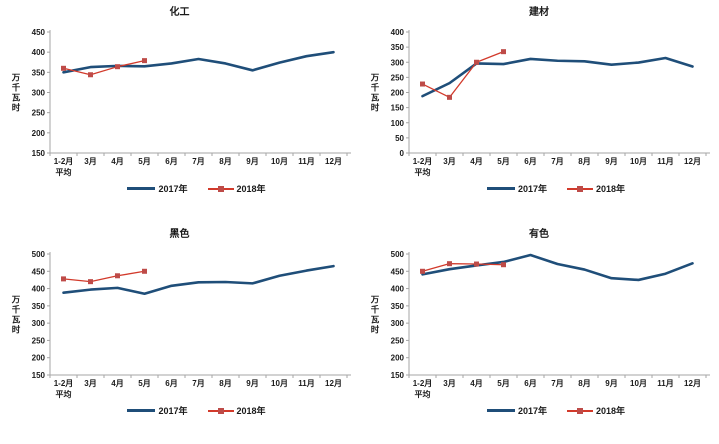  I want to click on y-tick-label: 150, so click(398, 375).